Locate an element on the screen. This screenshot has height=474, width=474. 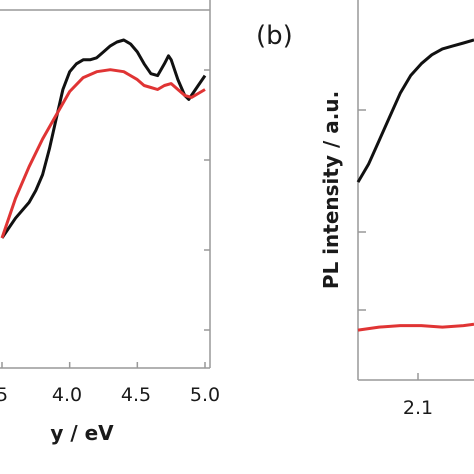
series-line-black is located at coordinates (415, 110).